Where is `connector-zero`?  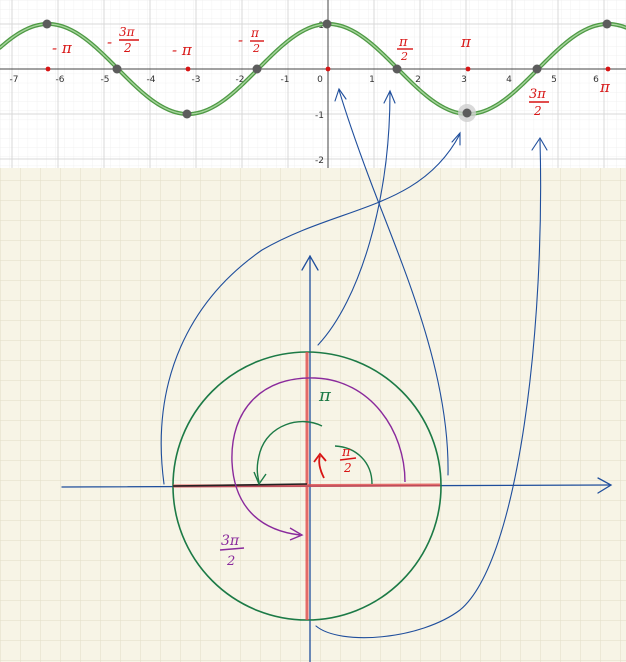 connector-zero is located at coordinates (393, 282).